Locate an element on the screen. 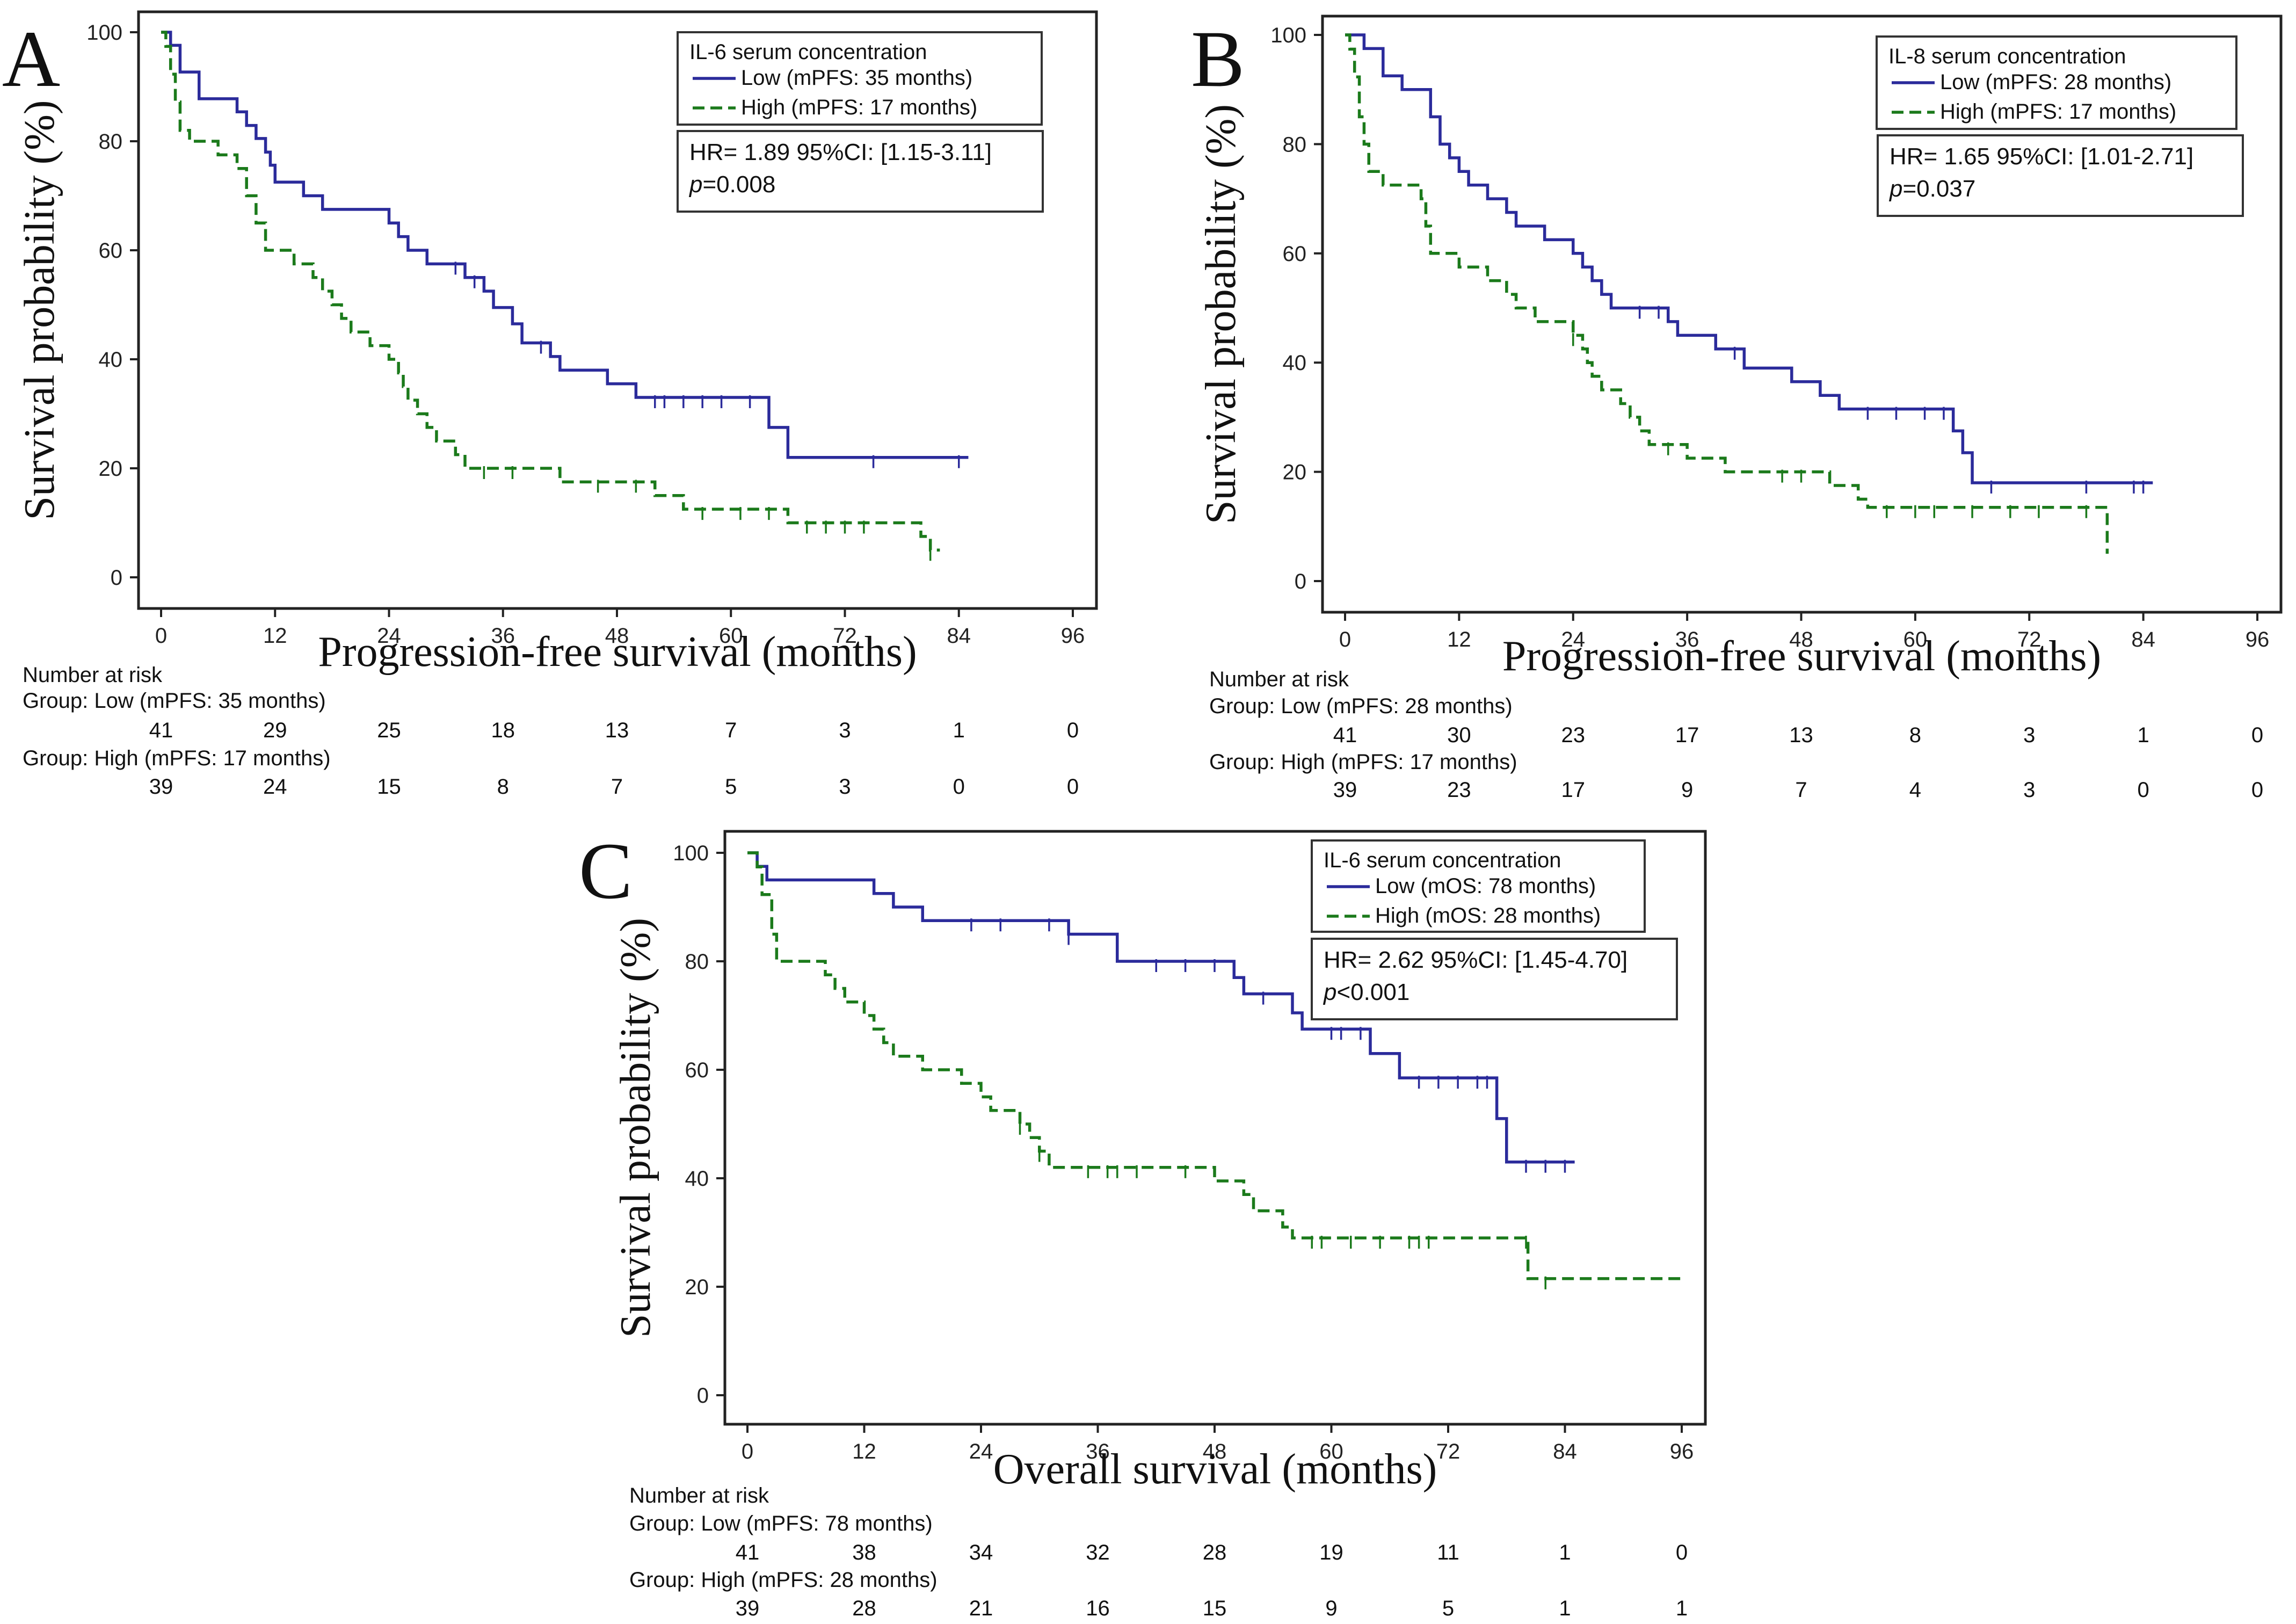 The height and width of the screenshot is (1624, 2296). risk-count: 18 is located at coordinates (503, 731).